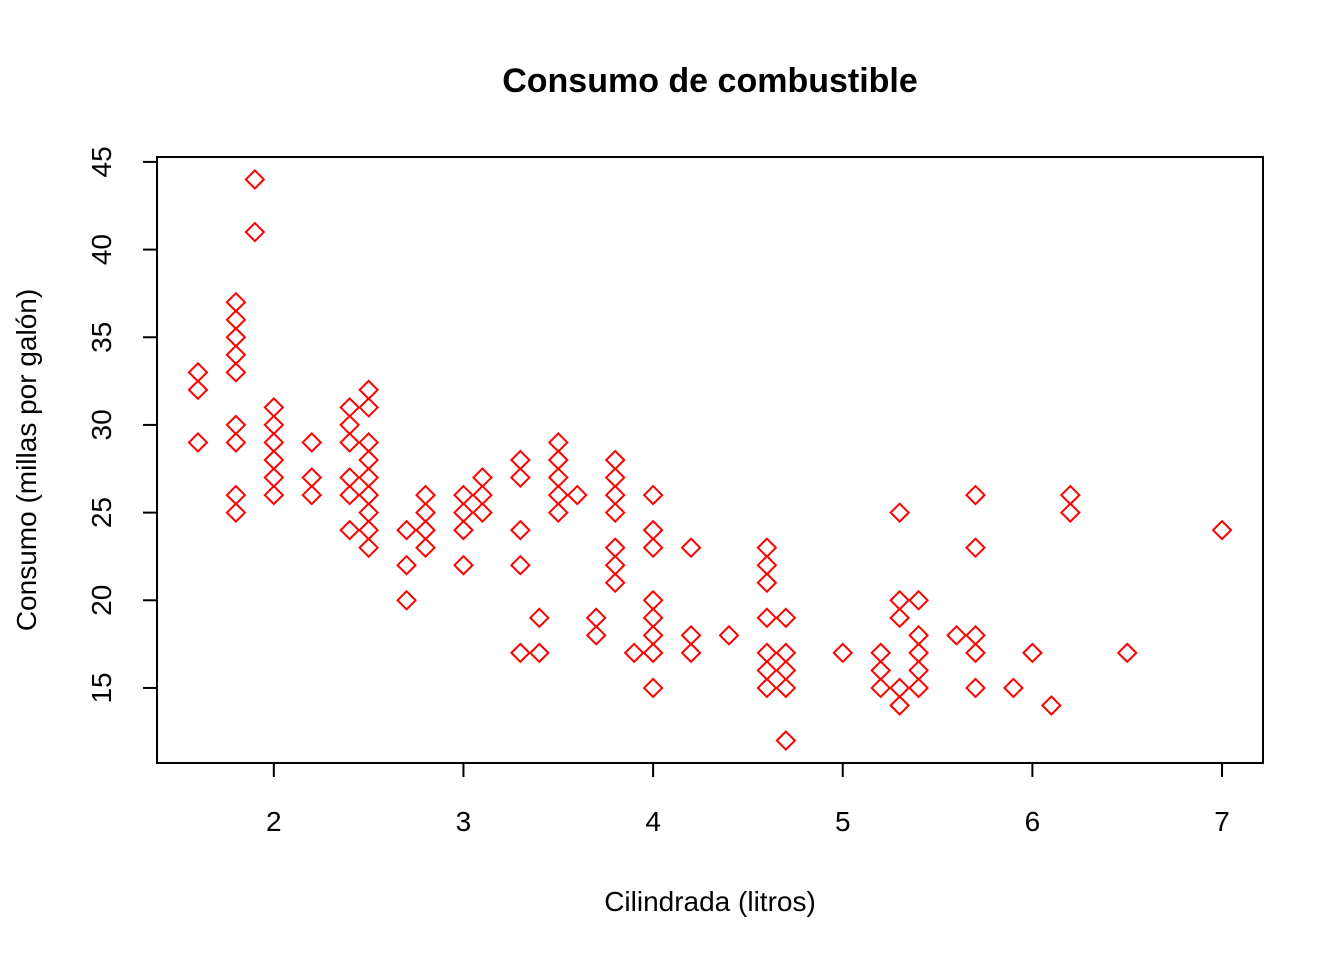  Describe the element at coordinates (101, 512) in the screenshot. I see `y-tick-label: 25` at that location.